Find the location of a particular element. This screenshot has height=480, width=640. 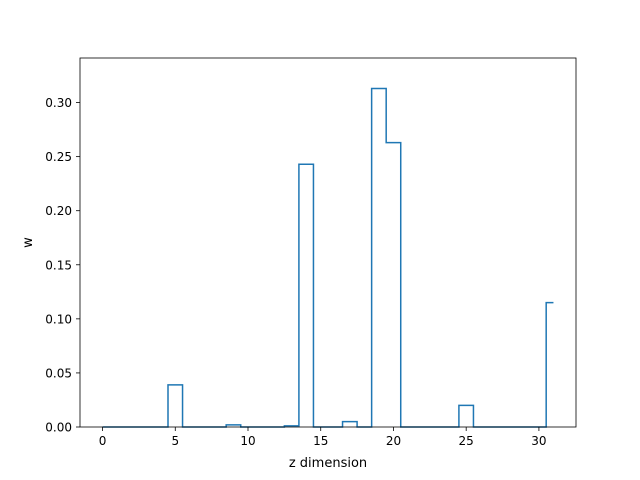

x-tick-label: 25 is located at coordinates (466, 441).